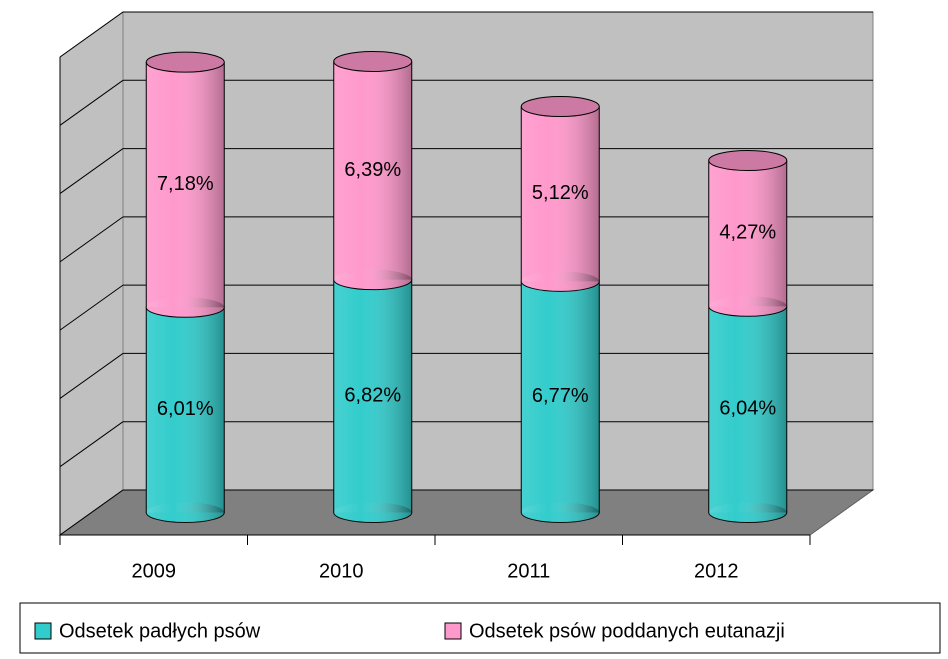 The image size is (948, 659). I want to click on legend-label: Odsetek psów poddanych eutanazji, so click(627, 631).